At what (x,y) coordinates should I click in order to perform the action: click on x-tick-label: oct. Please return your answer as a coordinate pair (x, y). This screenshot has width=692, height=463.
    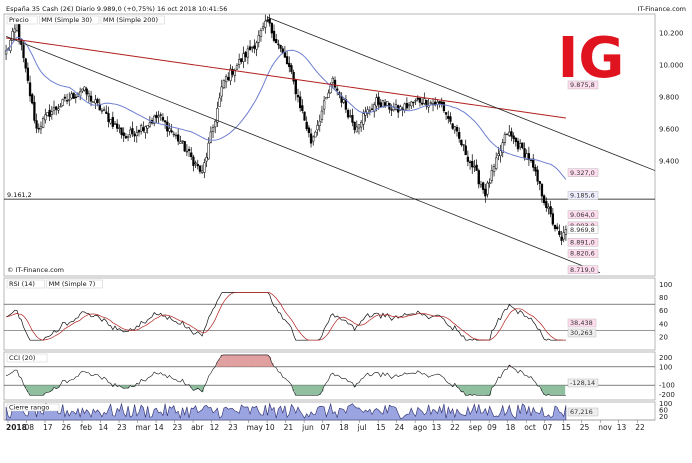
    Looking at the image, I should click on (530, 427).